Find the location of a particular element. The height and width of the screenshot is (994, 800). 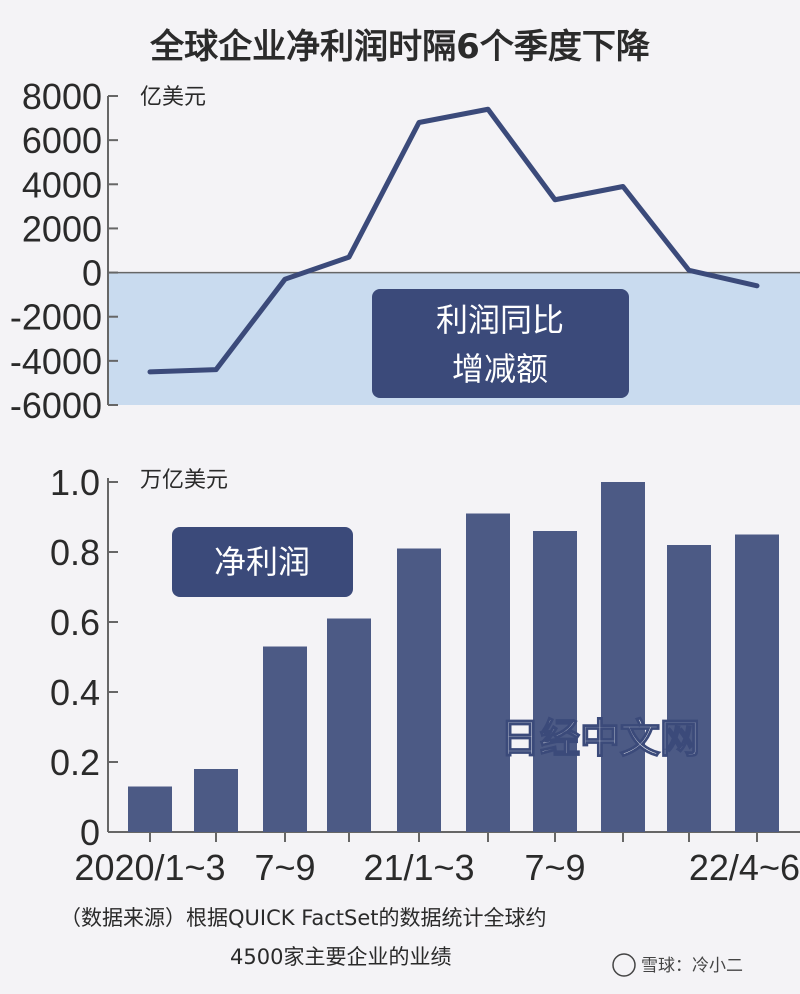

source-note-line1: （数据来源）根据QUICK FactSet的数据统计全球约 is located at coordinates (303, 918).